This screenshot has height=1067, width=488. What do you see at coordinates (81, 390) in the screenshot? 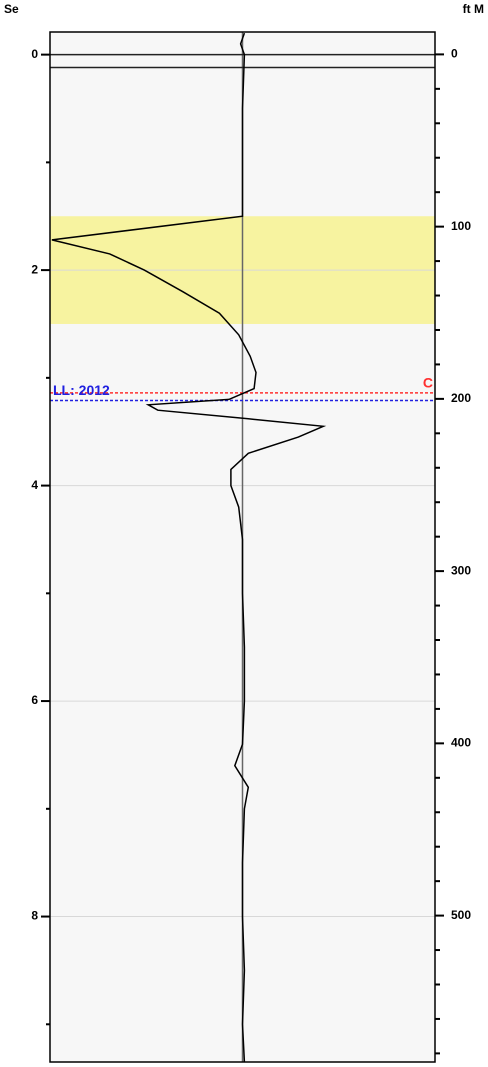
I see `horizon-label: LL: 2012` at bounding box center [81, 390].